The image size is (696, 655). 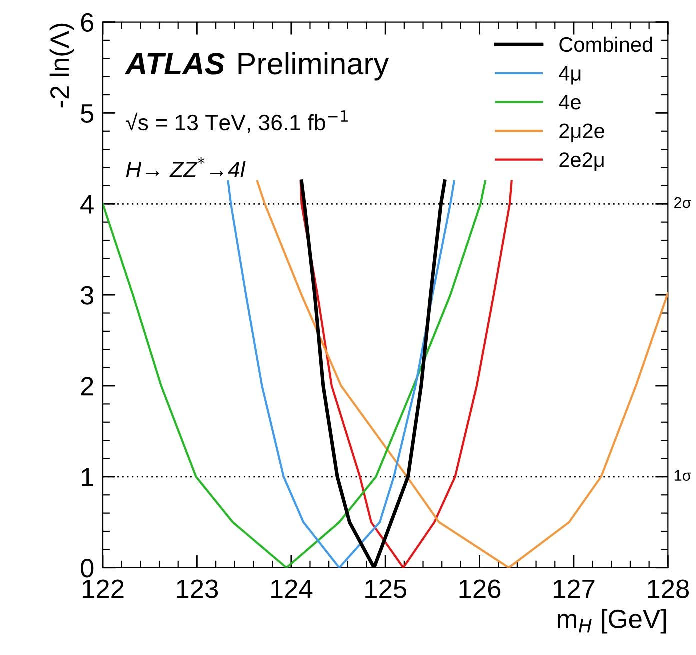 I want to click on y-tick-label: 4, so click(x=87, y=205).